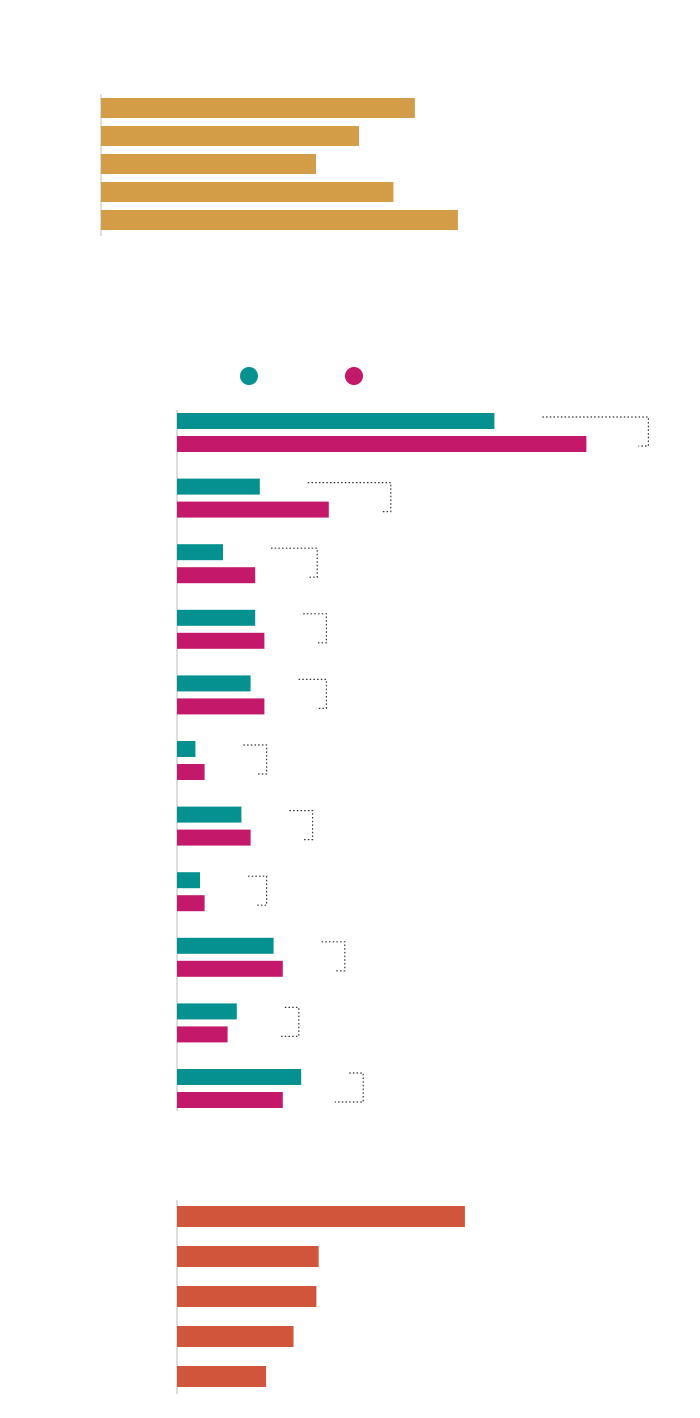  Describe the element at coordinates (249, 376) in the screenshot. I see `legend-marker-teal` at that location.